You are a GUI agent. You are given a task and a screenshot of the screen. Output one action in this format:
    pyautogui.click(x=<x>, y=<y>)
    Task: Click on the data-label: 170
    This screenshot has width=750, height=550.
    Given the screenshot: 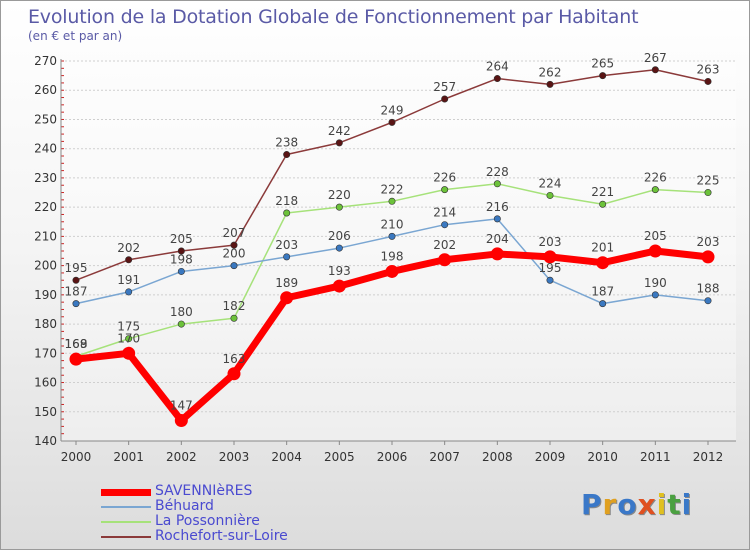 What is the action you would take?
    pyautogui.click(x=128, y=338)
    